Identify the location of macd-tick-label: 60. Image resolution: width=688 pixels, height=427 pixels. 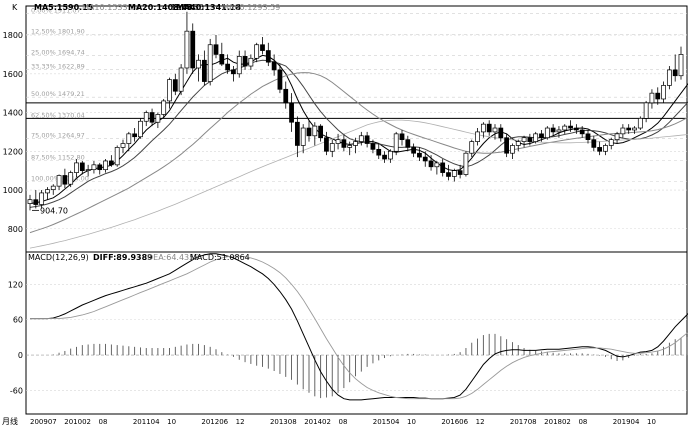
(18, 320).